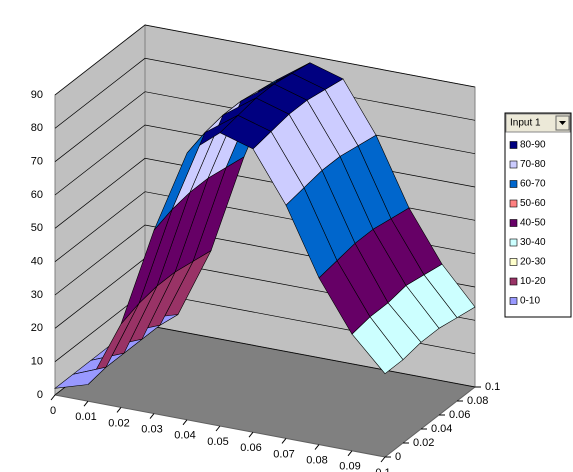  What do you see at coordinates (533, 262) in the screenshot?
I see `legend-label: 20-30` at bounding box center [533, 262].